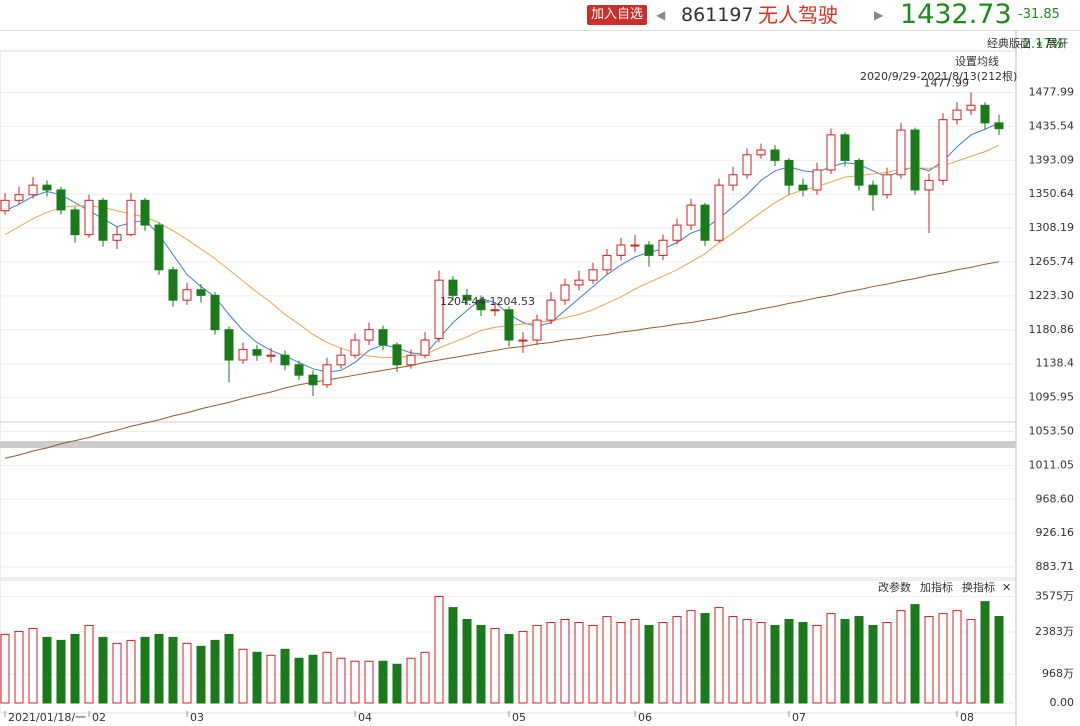 The height and width of the screenshot is (726, 1080). What do you see at coordinates (936, 587) in the screenshot?
I see `add-indicator: 加指标` at bounding box center [936, 587].